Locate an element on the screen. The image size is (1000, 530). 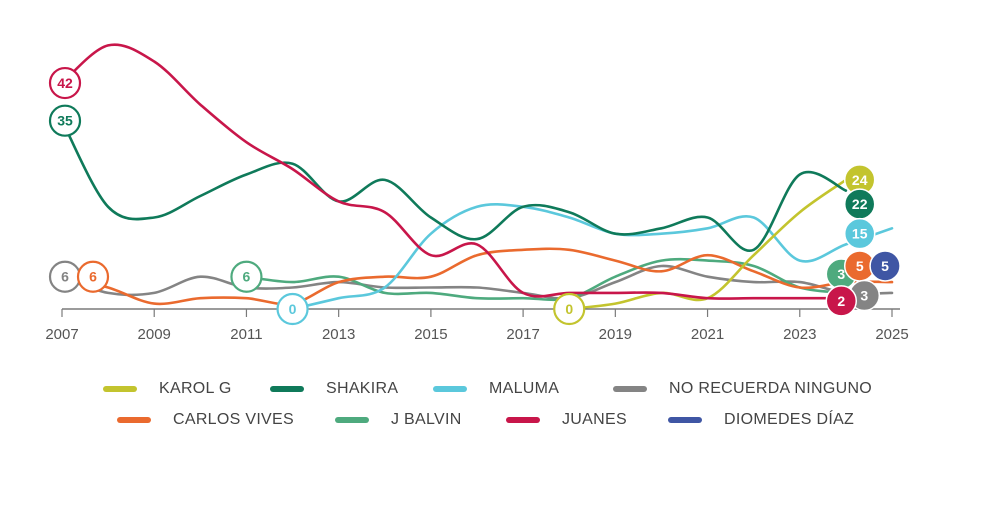
x-tick-label: 2009 is located at coordinates (154, 334).